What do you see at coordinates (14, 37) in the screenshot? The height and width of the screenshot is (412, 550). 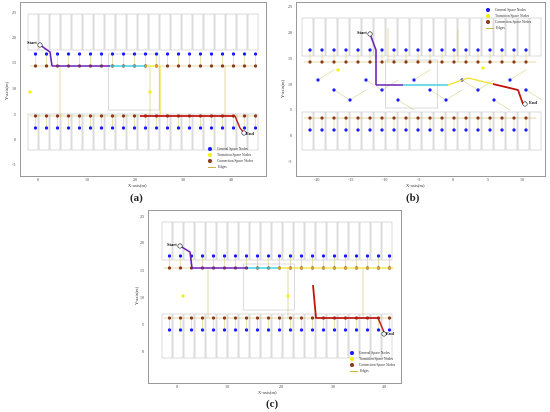 I see `ytick: 20` at bounding box center [14, 37].